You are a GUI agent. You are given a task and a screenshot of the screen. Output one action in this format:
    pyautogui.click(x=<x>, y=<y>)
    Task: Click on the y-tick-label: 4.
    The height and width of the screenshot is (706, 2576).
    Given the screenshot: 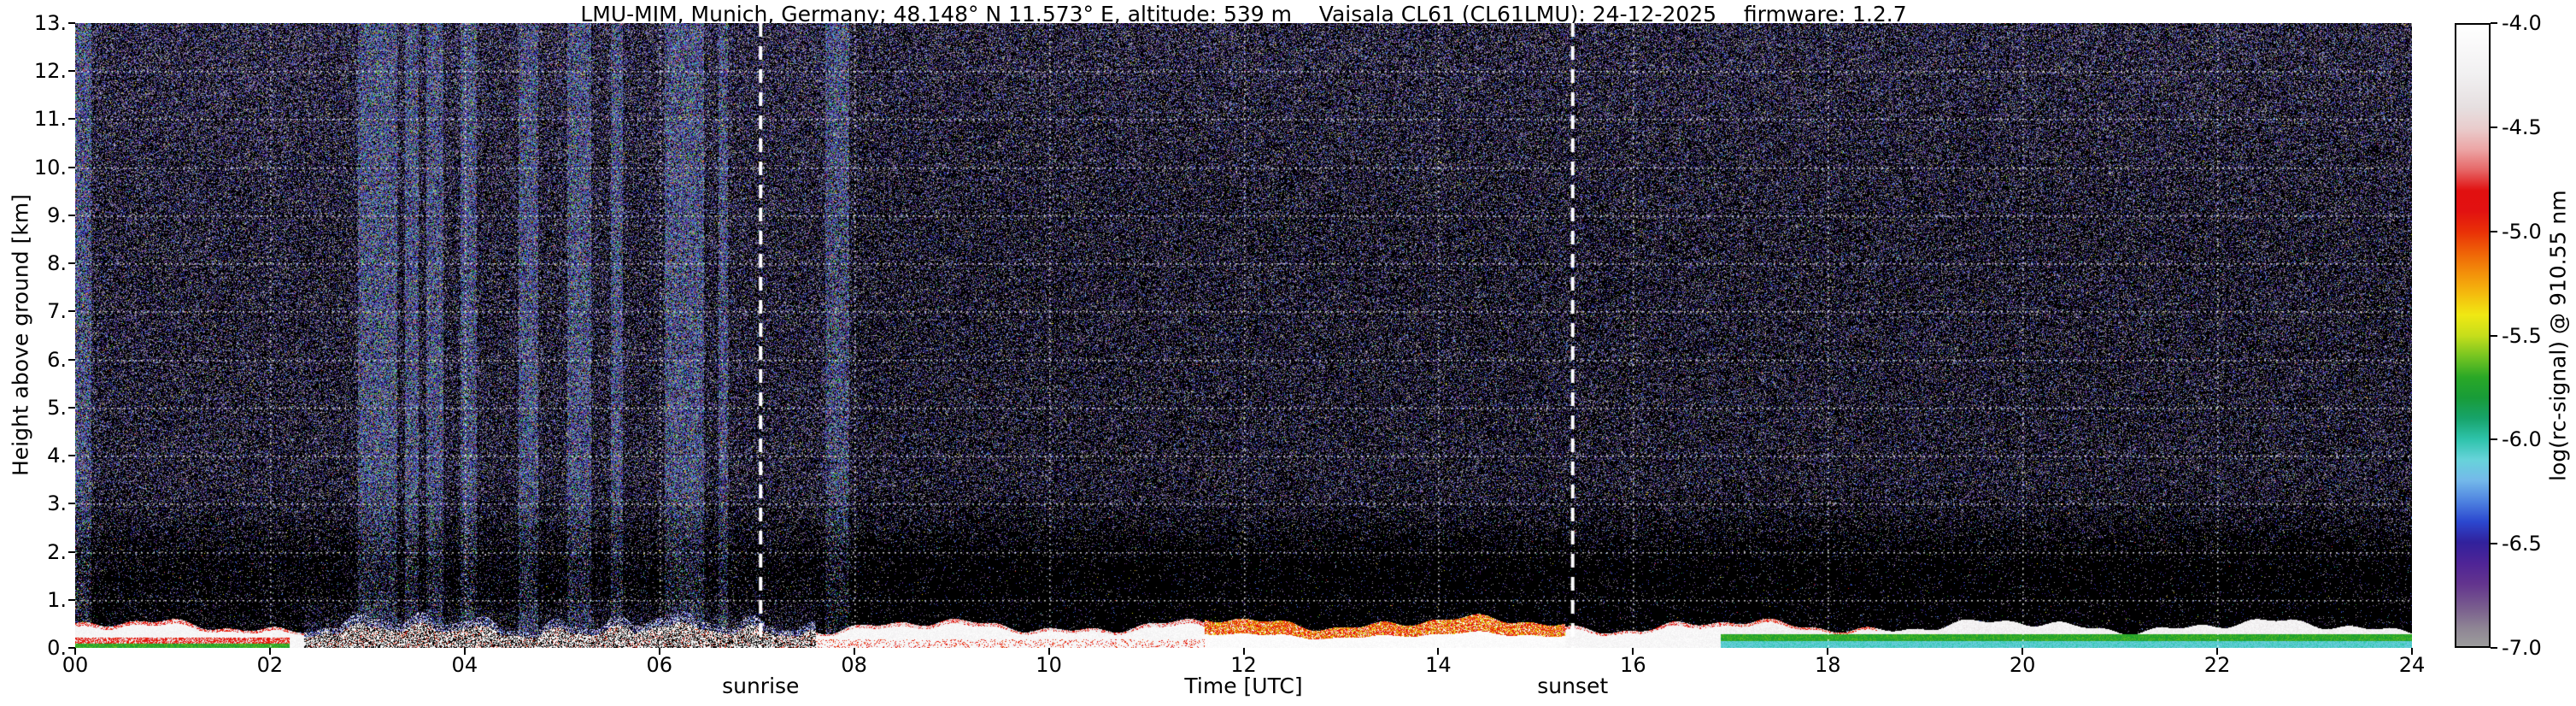 What is the action you would take?
    pyautogui.click(x=57, y=456)
    